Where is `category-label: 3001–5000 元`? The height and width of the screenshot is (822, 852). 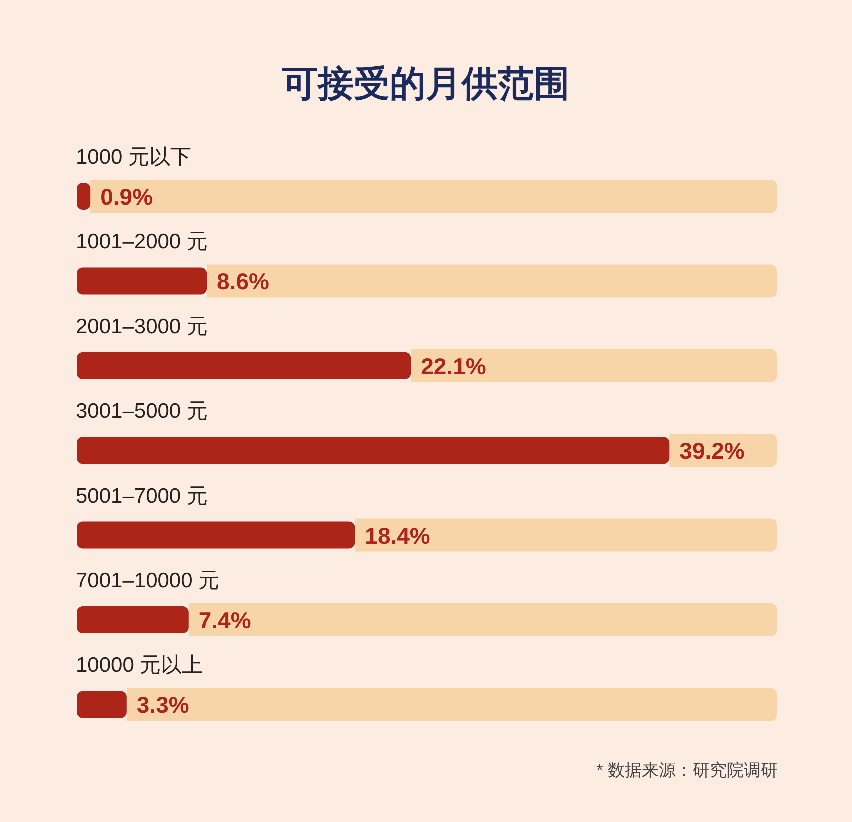 category-label: 3001–5000 元 is located at coordinates (142, 412).